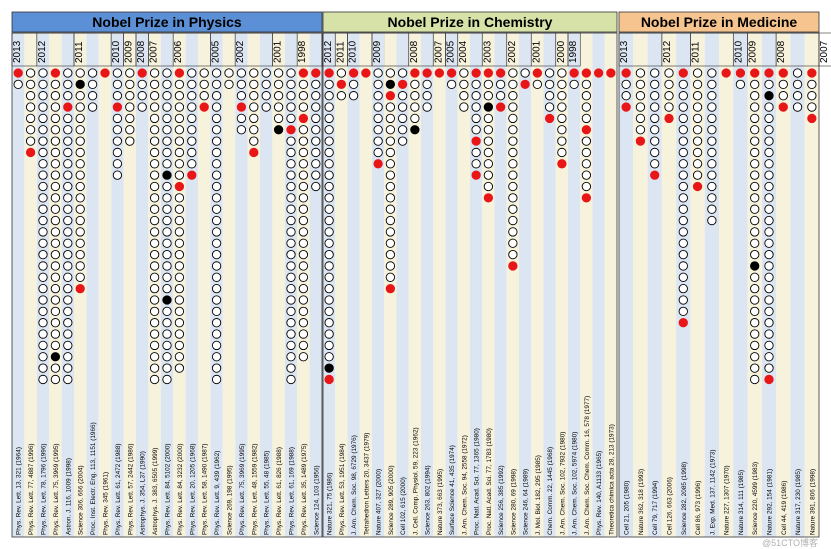 Image resolution: width=831 pixels, height=549 pixels. What do you see at coordinates (624, 51) in the screenshot?
I see `year-label: 2013` at bounding box center [624, 51].